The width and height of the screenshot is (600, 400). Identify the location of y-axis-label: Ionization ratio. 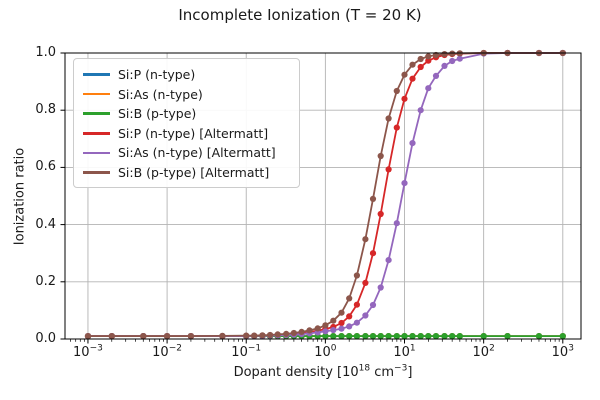
(20, 196).